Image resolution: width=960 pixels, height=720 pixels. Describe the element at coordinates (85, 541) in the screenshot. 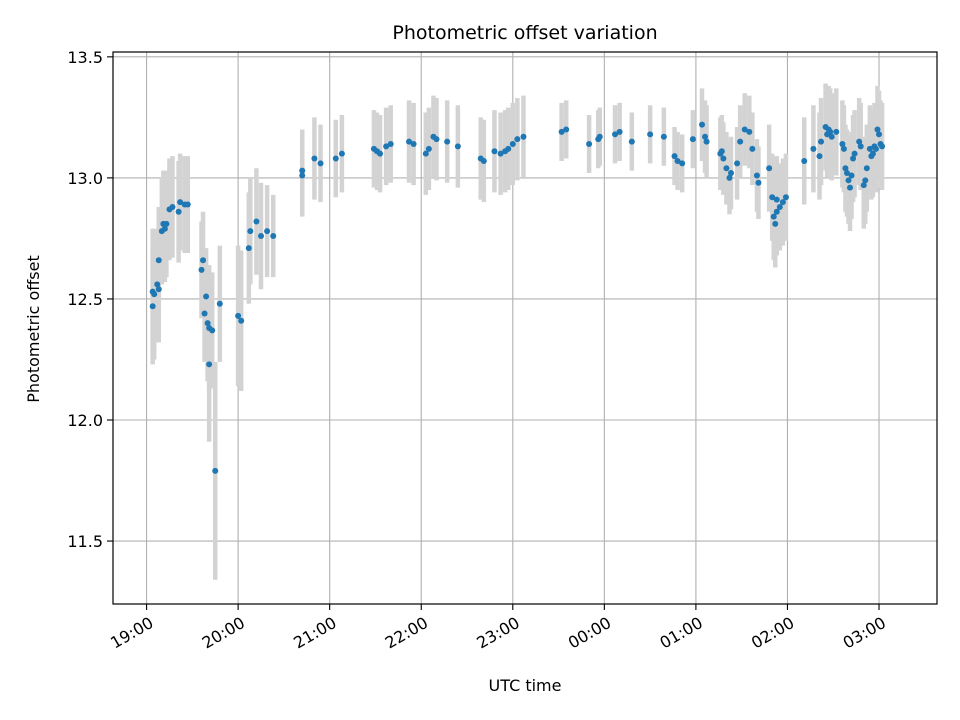

I see `y-tick-label: 11.5` at that location.